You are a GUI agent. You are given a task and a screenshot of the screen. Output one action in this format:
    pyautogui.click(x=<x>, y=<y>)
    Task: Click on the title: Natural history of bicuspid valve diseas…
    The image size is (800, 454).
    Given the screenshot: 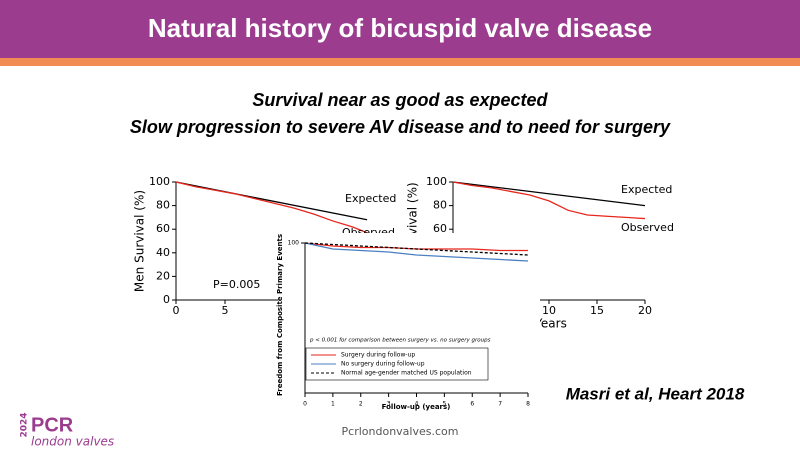 What is the action you would take?
    pyautogui.click(x=400, y=28)
    